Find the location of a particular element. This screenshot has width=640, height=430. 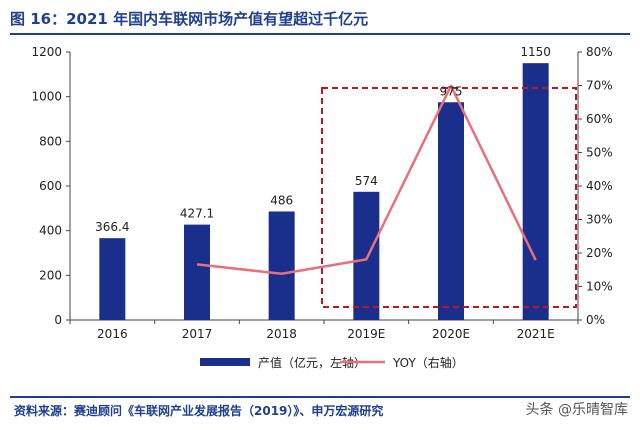

data-label: 975 is located at coordinates (451, 91).